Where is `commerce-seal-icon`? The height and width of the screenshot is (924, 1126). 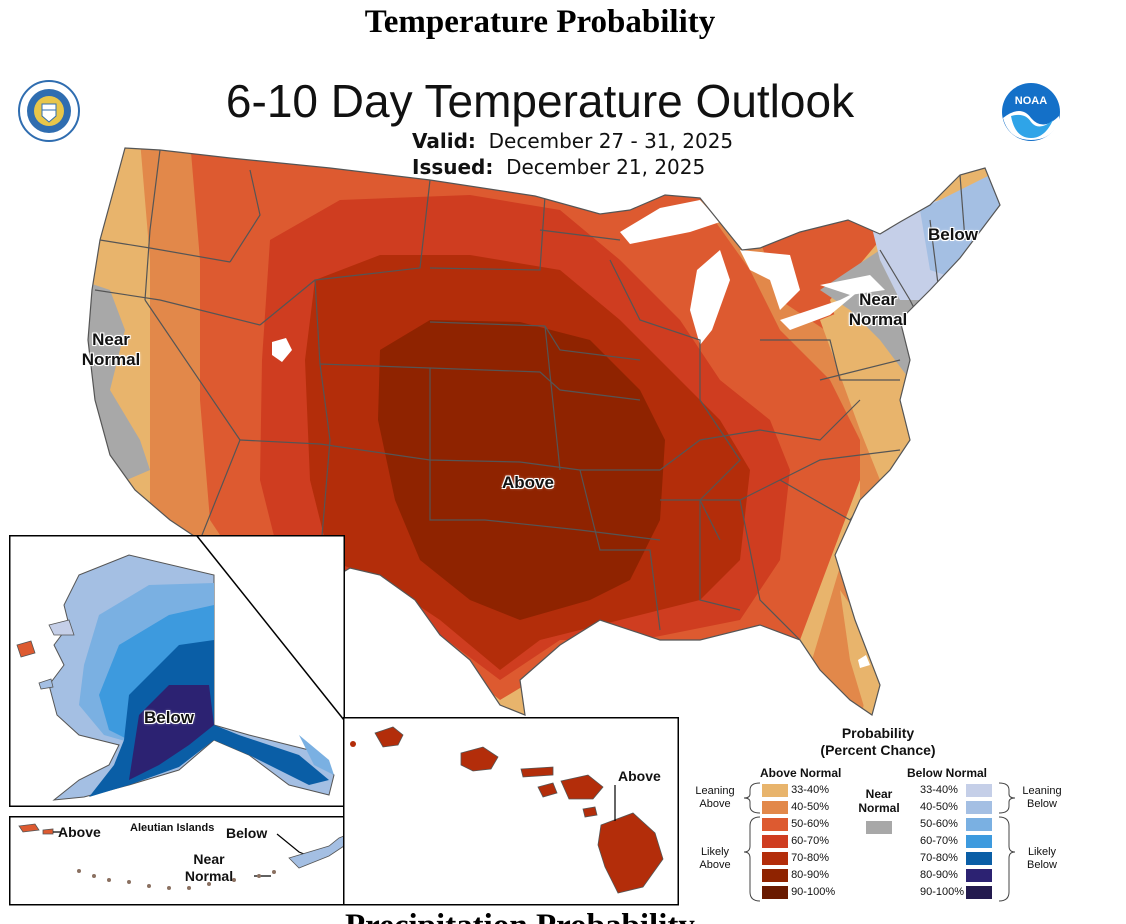 commerce-seal-icon is located at coordinates (49, 111).